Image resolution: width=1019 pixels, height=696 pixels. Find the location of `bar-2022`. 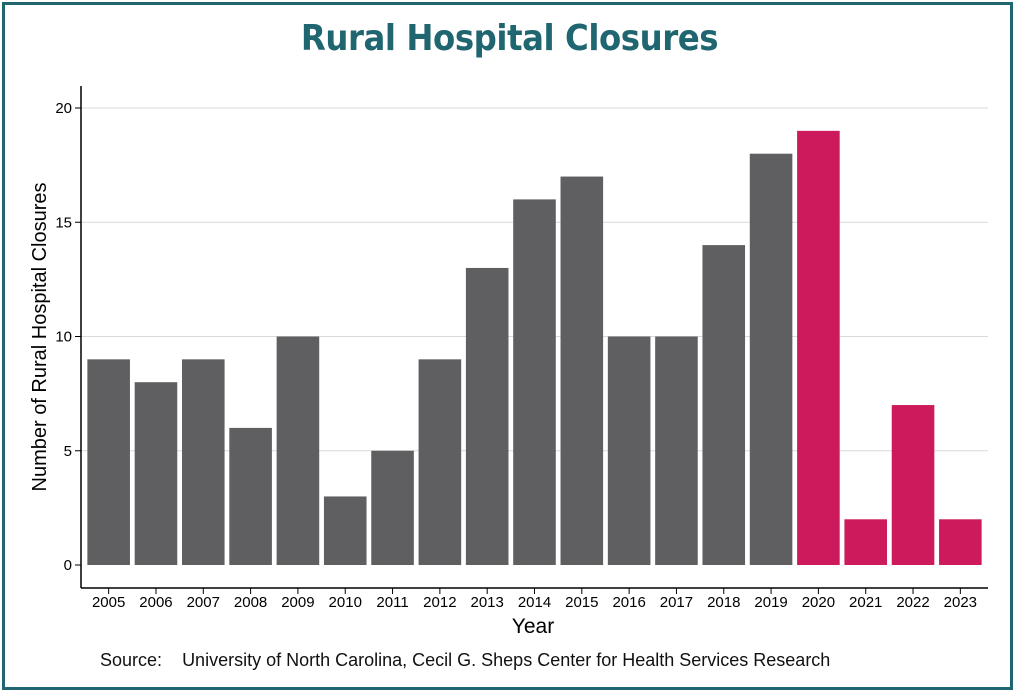

bar-2022 is located at coordinates (913, 485).